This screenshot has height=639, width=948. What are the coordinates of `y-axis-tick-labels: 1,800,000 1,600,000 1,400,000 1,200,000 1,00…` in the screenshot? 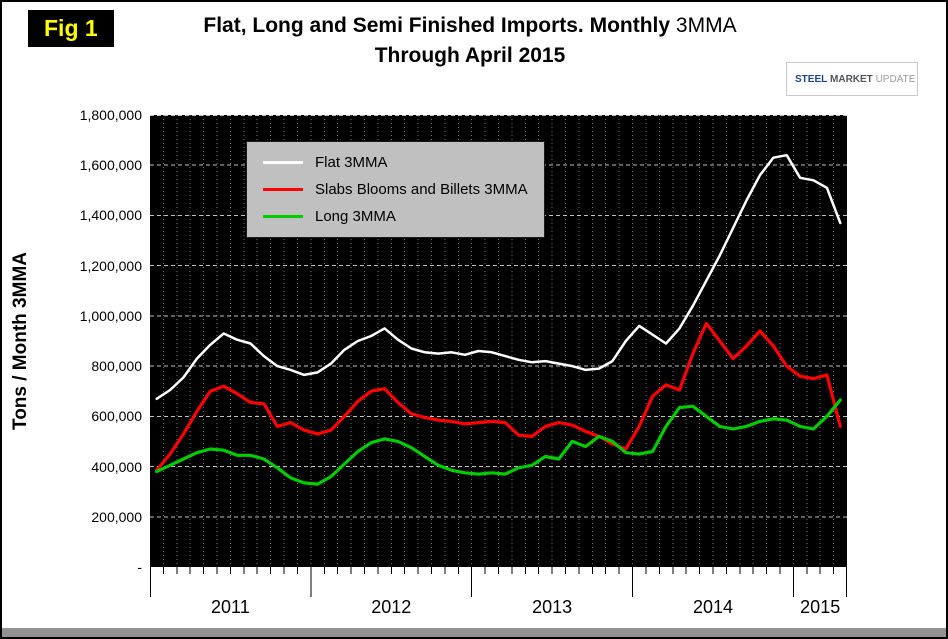 It's located at (85, 341).